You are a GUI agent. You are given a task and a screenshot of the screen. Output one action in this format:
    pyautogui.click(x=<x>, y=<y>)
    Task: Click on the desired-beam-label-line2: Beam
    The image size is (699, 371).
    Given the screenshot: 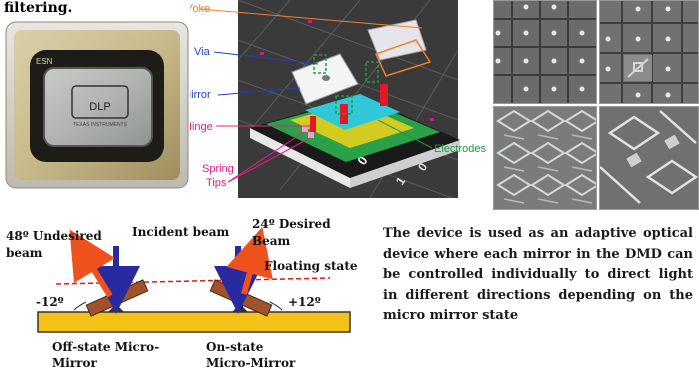 What is the action you would take?
    pyautogui.click(x=271, y=241)
    